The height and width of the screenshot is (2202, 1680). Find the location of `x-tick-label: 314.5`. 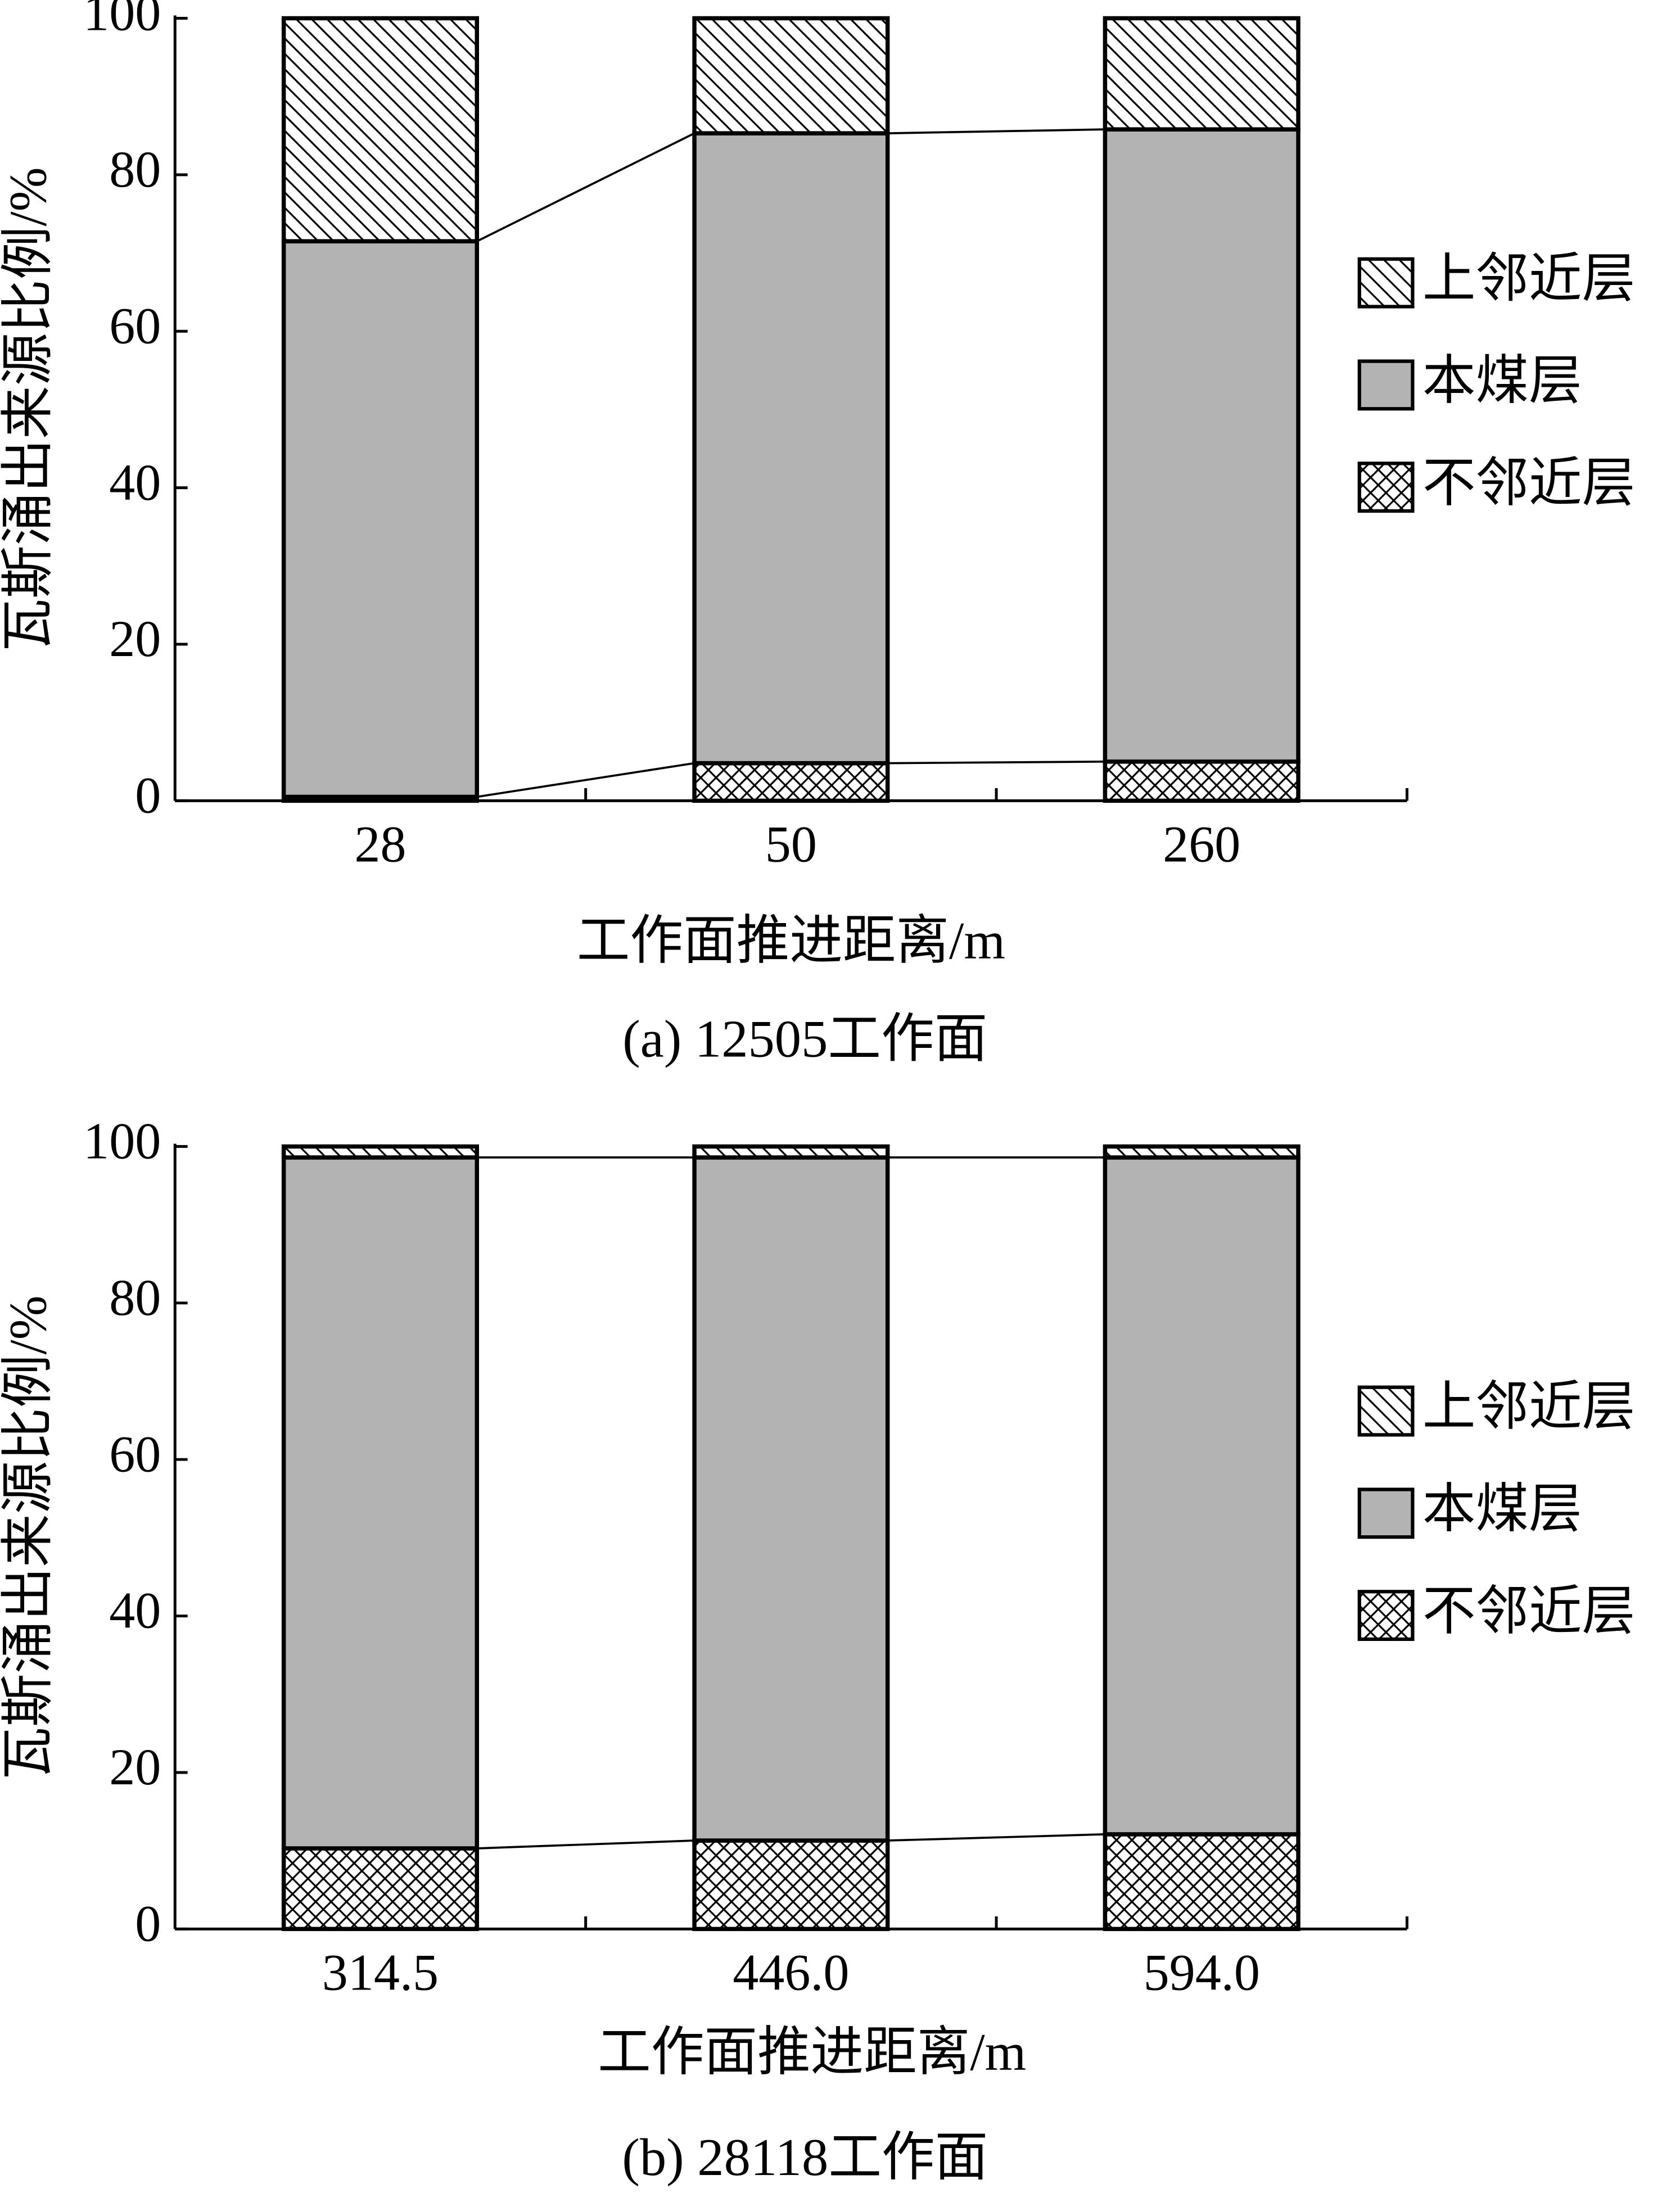

x-tick-label: 314.5 is located at coordinates (380, 1972).